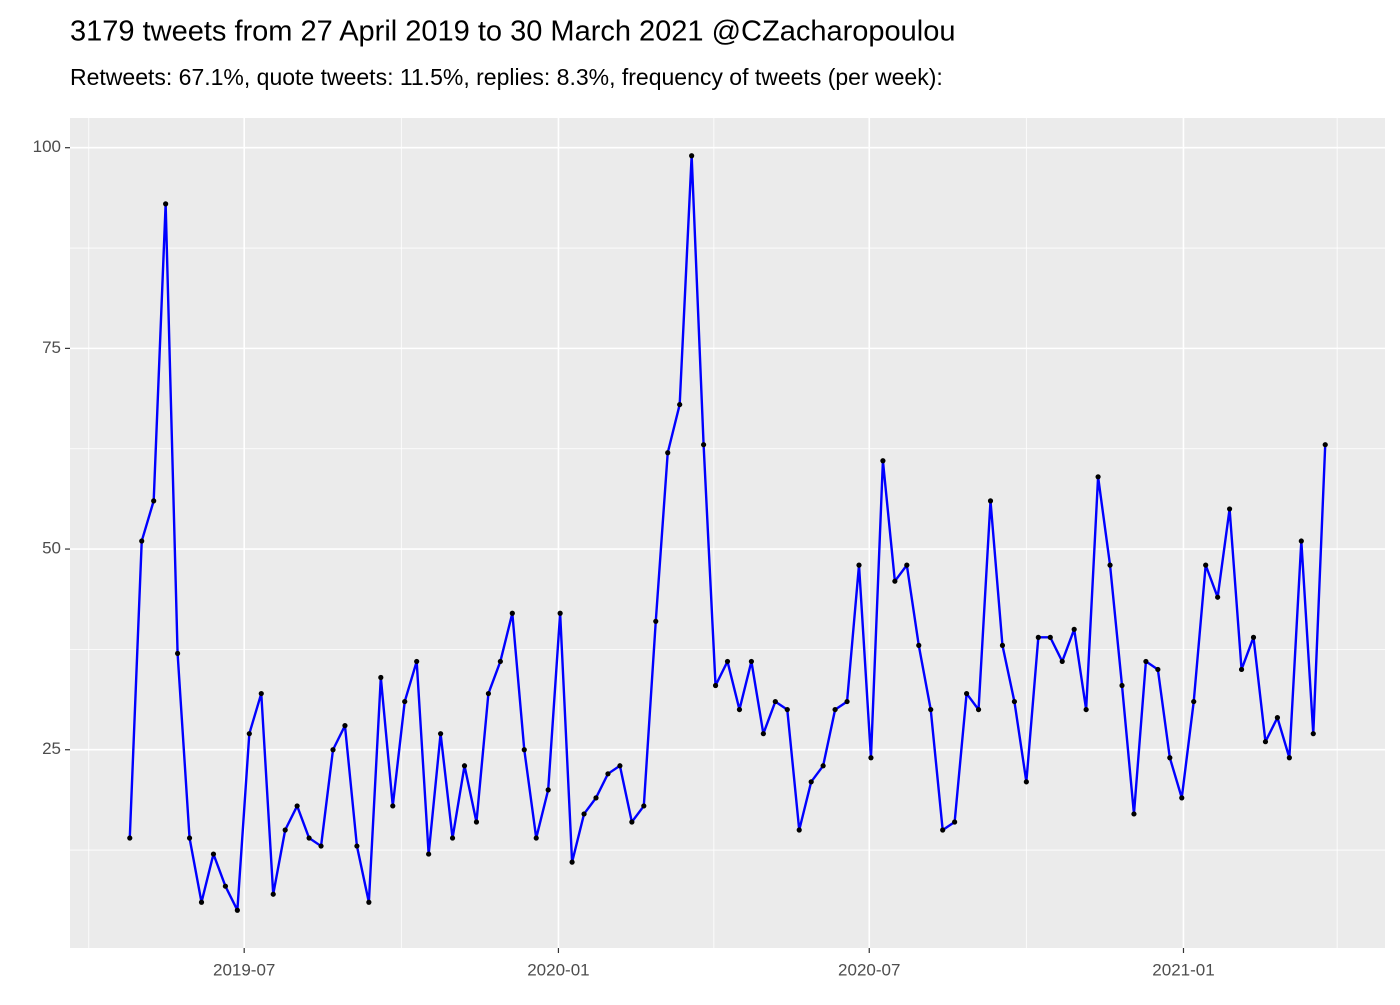 The width and height of the screenshot is (1400, 1005). I want to click on y-tick-label: 75, so click(51, 347).